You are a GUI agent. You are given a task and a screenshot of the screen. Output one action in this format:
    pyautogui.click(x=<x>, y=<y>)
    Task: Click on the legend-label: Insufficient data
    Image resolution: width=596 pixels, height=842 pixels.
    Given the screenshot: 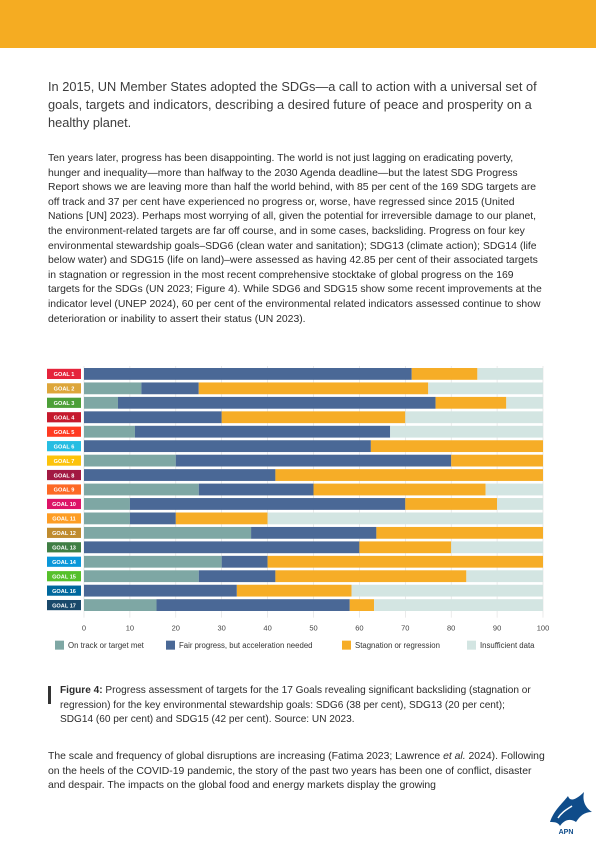 What is the action you would take?
    pyautogui.click(x=507, y=645)
    